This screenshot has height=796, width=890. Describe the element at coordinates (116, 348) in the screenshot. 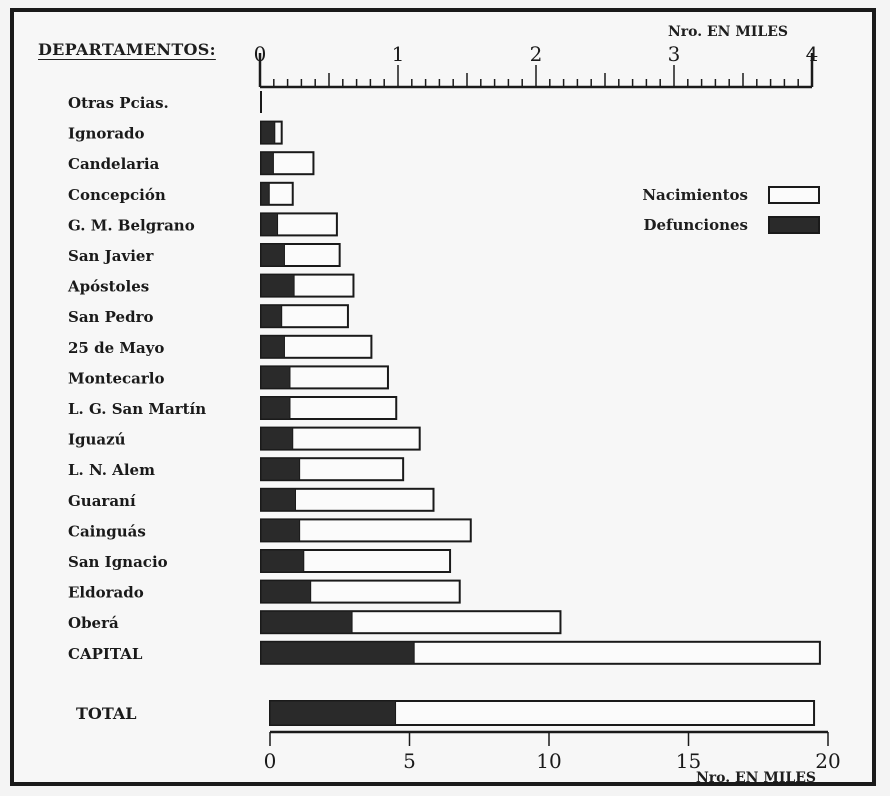

I see `department-label: 25 de Mayo` at that location.